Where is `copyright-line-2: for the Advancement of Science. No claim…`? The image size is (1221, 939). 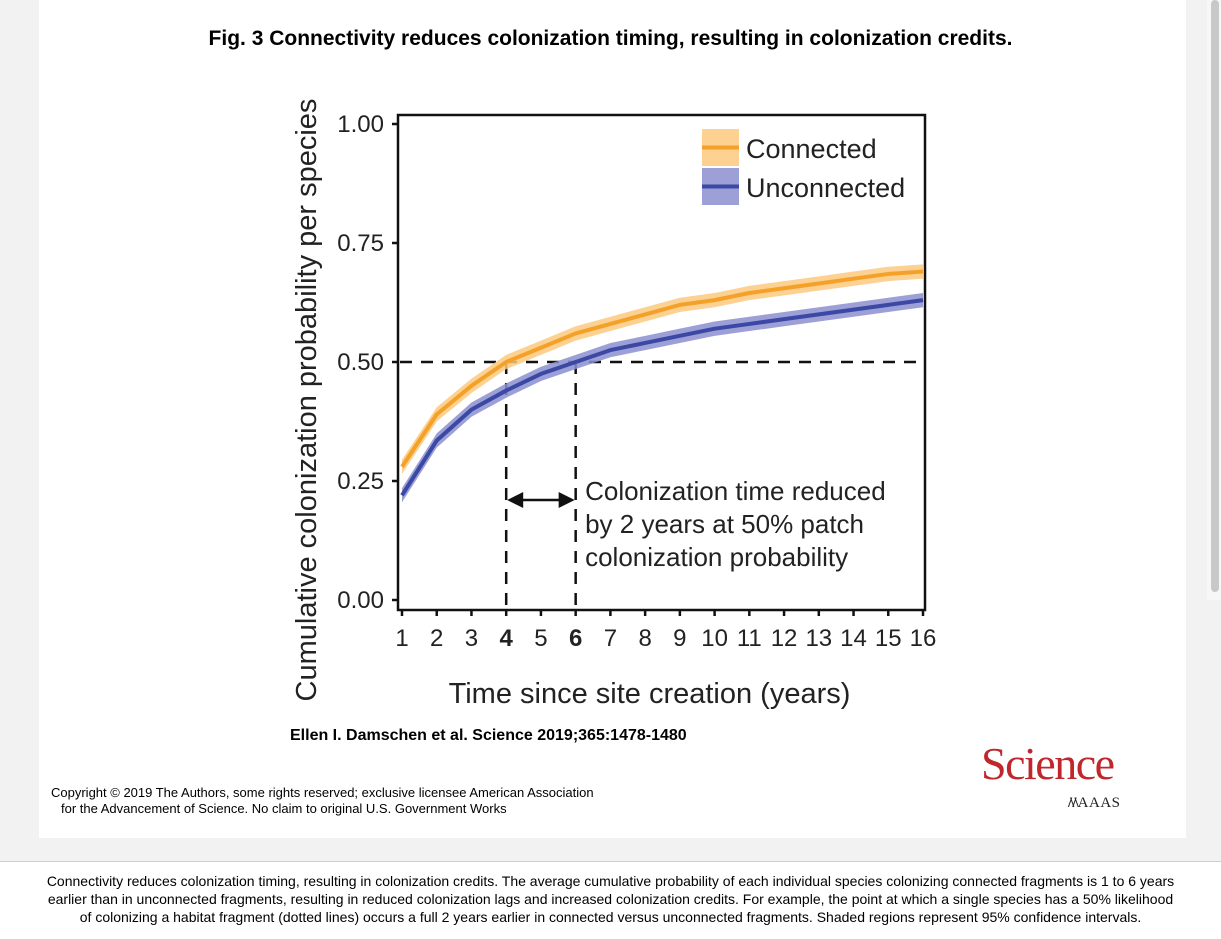 copyright-line-2: for the Advancement of Science. No claim… is located at coordinates (284, 808).